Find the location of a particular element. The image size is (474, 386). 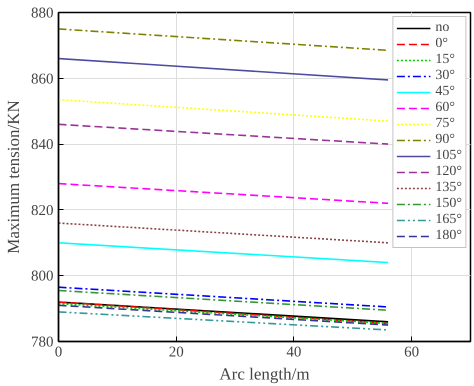

legend-label: 45° is located at coordinates (445, 92).